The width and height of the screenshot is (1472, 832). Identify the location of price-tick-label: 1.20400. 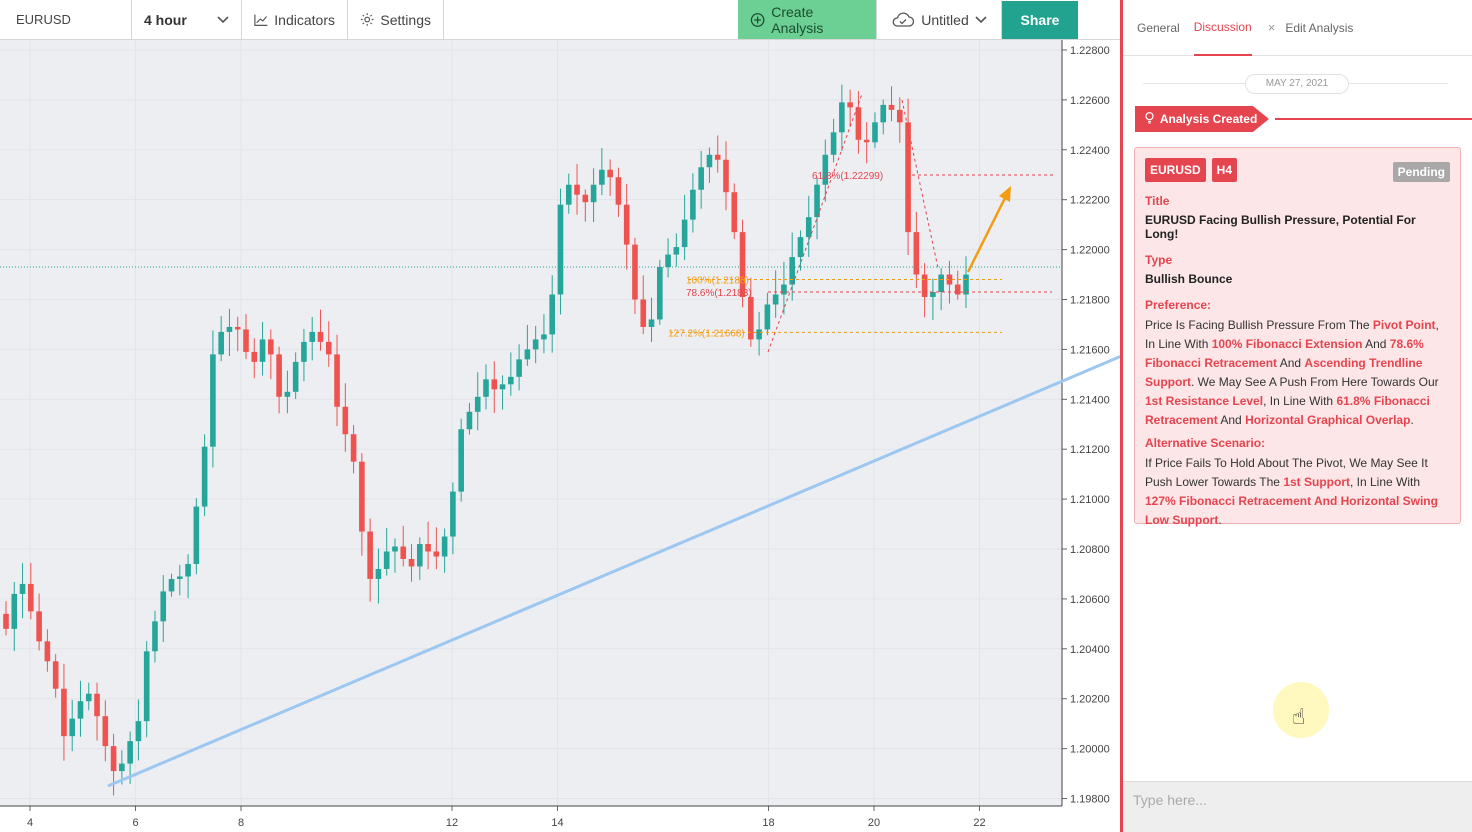
(1090, 650).